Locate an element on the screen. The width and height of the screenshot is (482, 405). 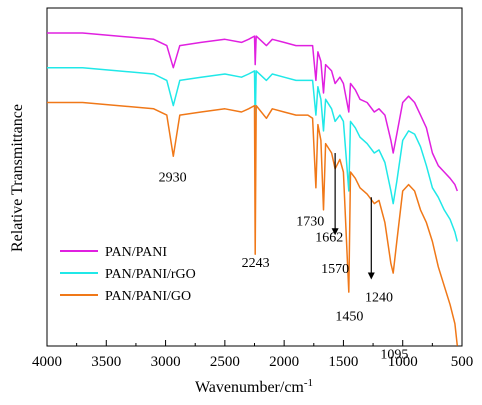
peak-label-1662: 1662 is located at coordinates (329, 238).